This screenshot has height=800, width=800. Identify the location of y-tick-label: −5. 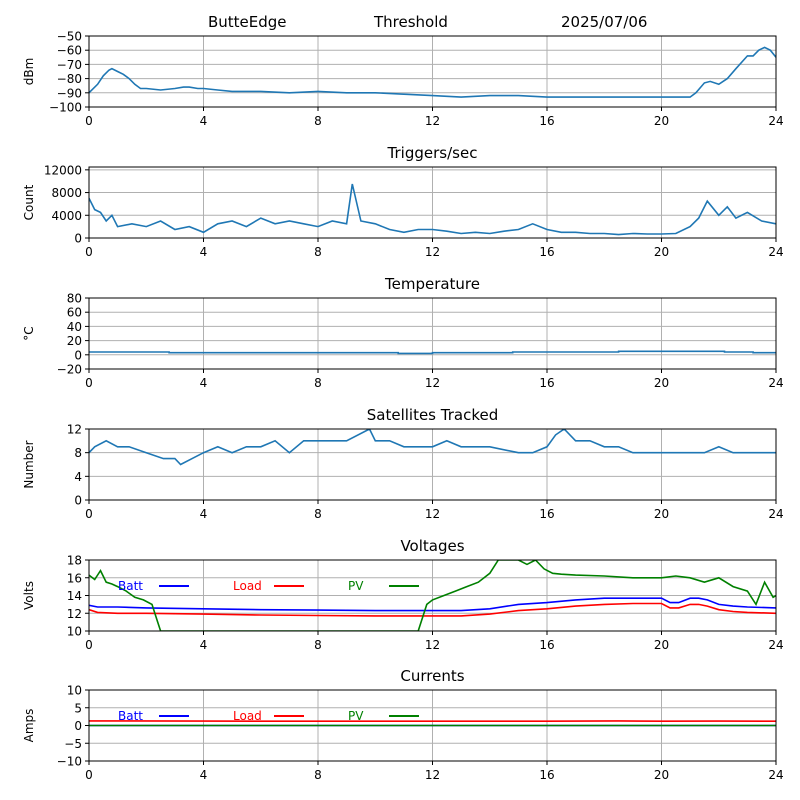
(73, 744).